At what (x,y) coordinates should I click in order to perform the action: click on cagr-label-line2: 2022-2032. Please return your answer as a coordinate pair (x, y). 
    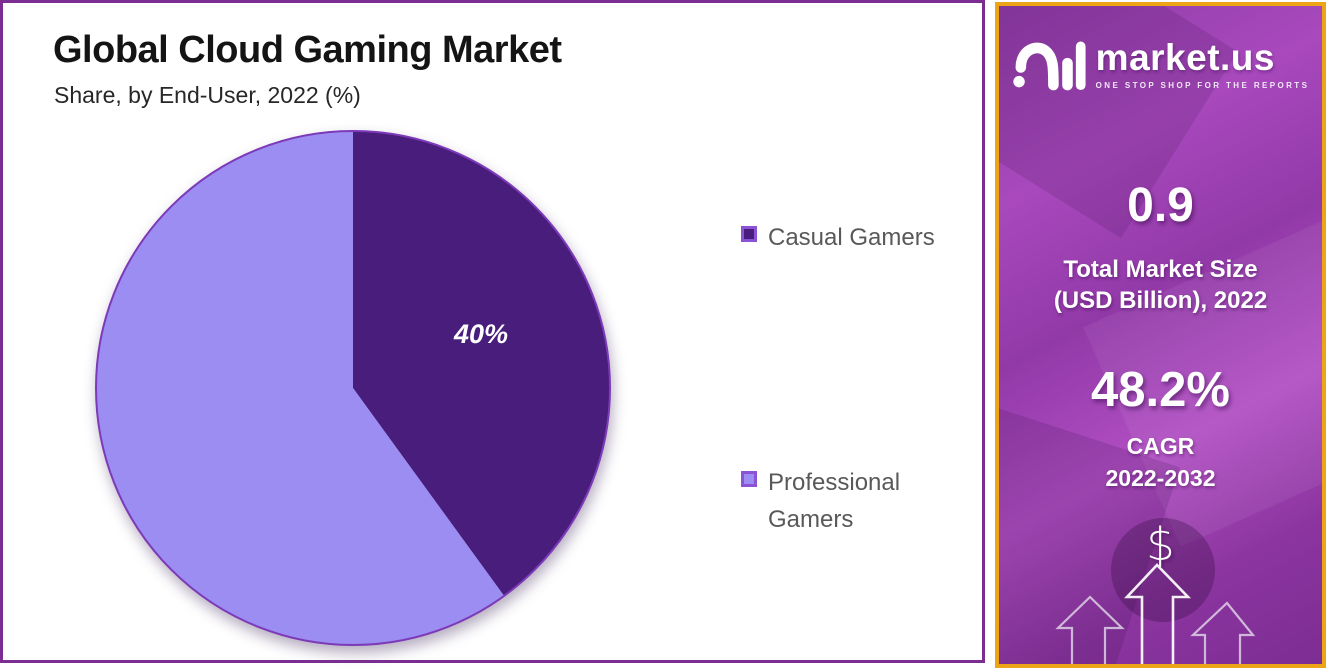
    Looking at the image, I should click on (1160, 478).